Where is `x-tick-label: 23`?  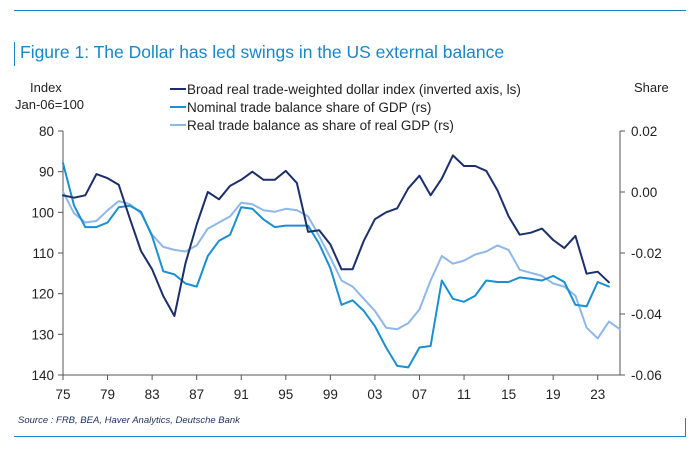 x-tick-label: 23 is located at coordinates (597, 394).